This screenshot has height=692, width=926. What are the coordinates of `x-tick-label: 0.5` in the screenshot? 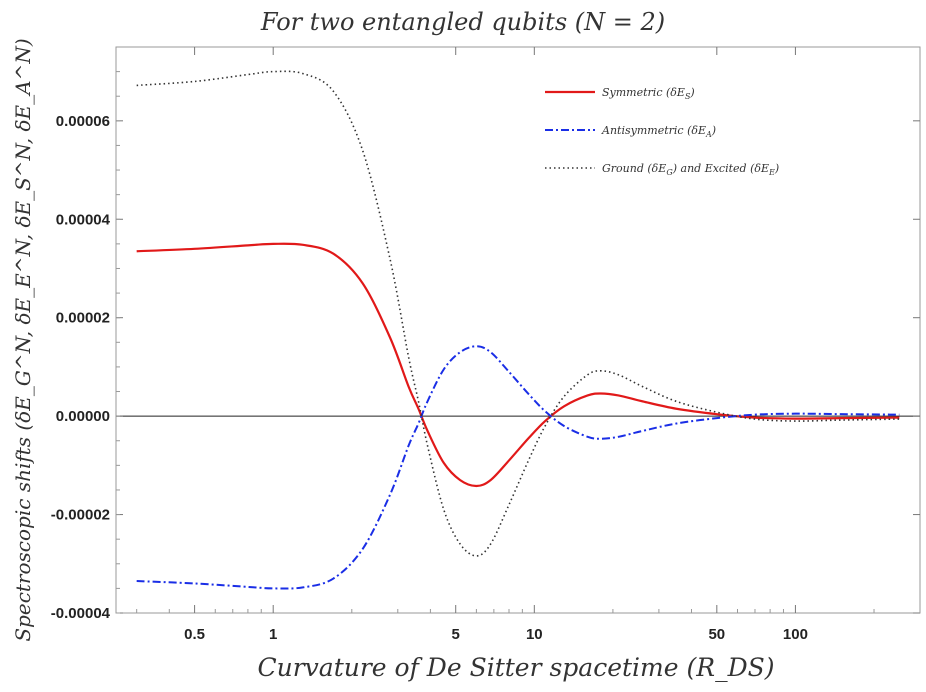 It's located at (194, 634).